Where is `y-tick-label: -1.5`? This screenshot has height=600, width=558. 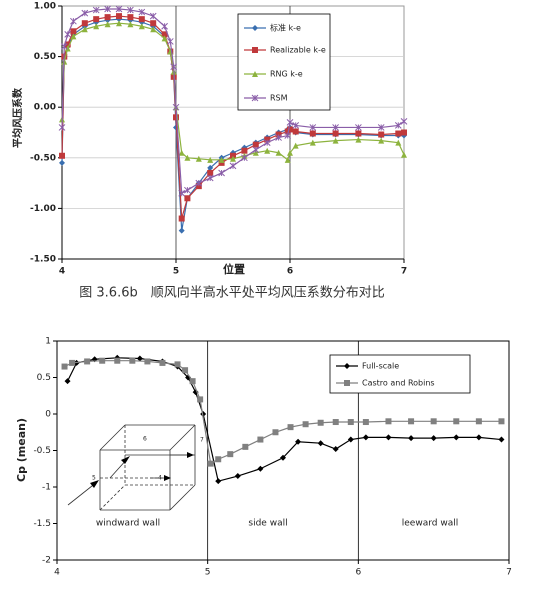
y-tick-label: -1.5 is located at coordinates (42, 524).